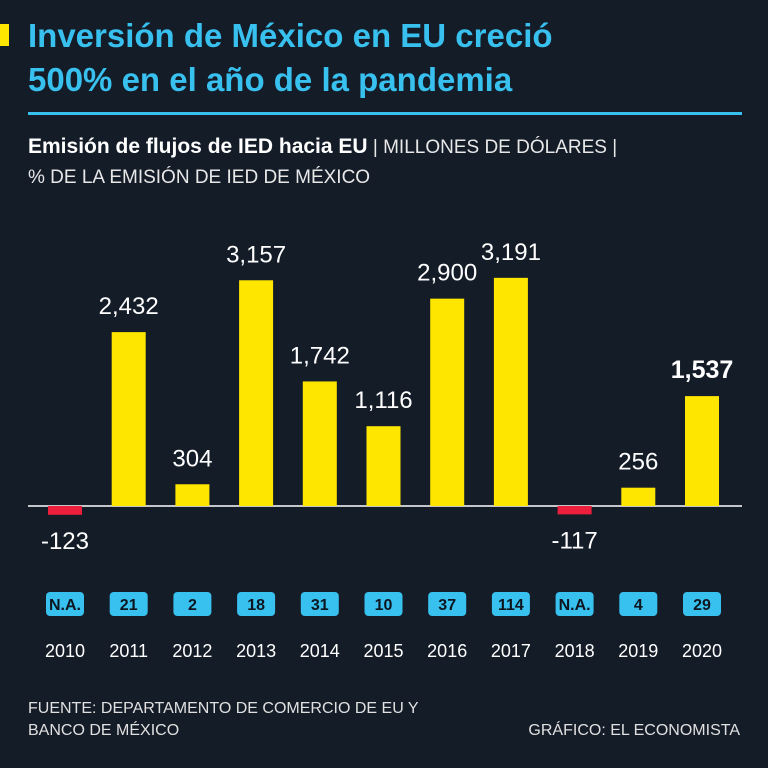  I want to click on bar-value-label-2012: 304, so click(192, 458).